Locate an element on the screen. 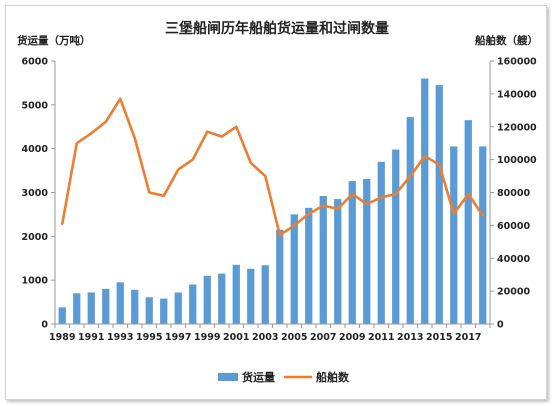  y2-tick-label: 40000 is located at coordinates (513, 259).